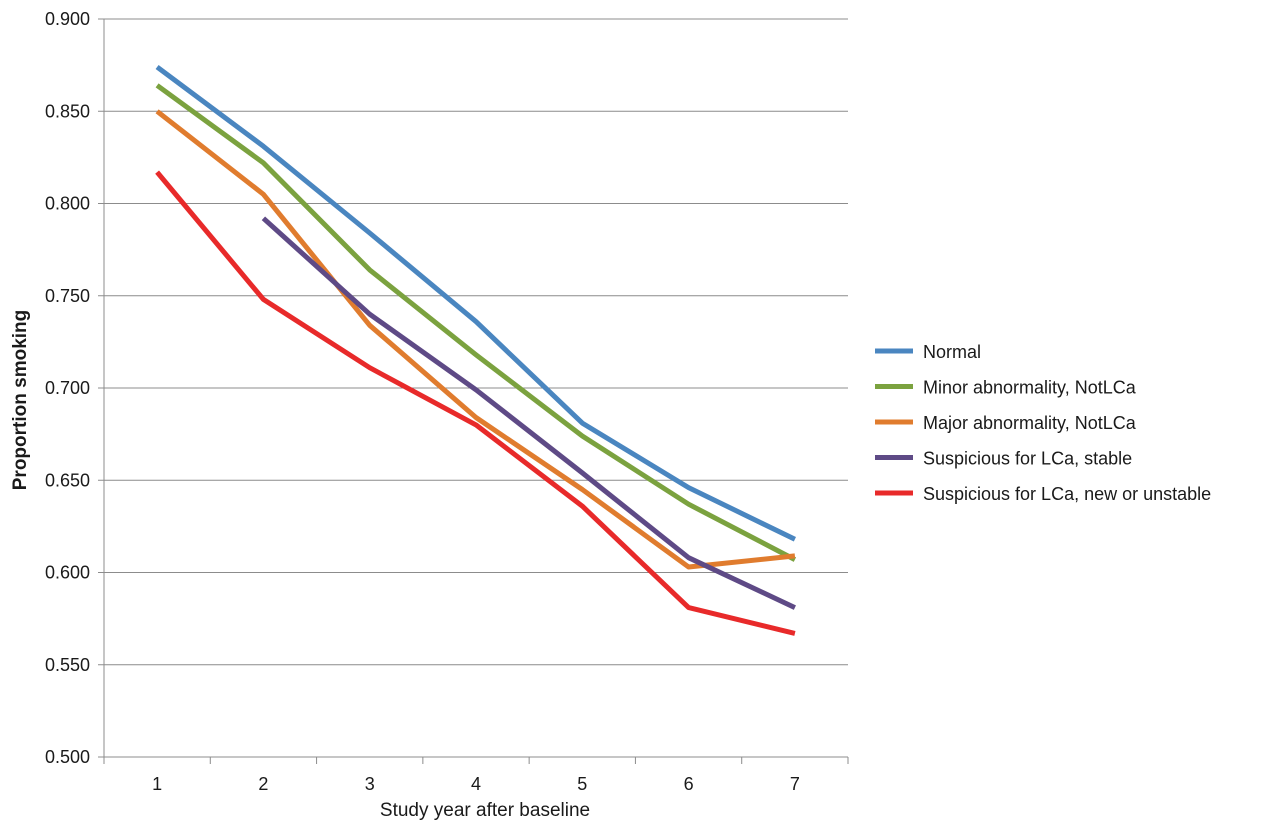 The height and width of the screenshot is (822, 1265). Describe the element at coordinates (67, 204) in the screenshot. I see `y-tick-label: 0.800` at that location.